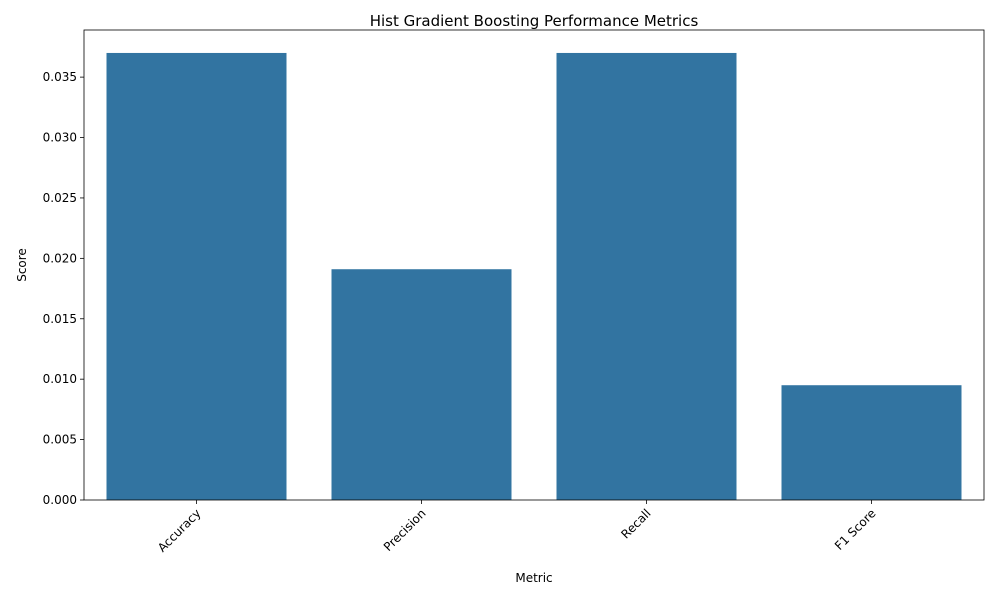 The image size is (1000, 600). What do you see at coordinates (196, 276) in the screenshot?
I see `bar-accuracy` at bounding box center [196, 276].